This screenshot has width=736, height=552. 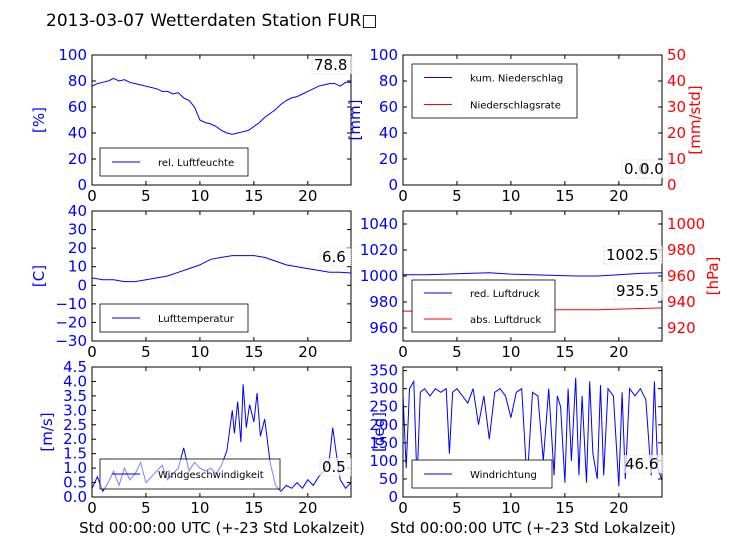 What do you see at coordinates (75, 410) in the screenshot?
I see `y-tick-label: 3.0` at bounding box center [75, 410].